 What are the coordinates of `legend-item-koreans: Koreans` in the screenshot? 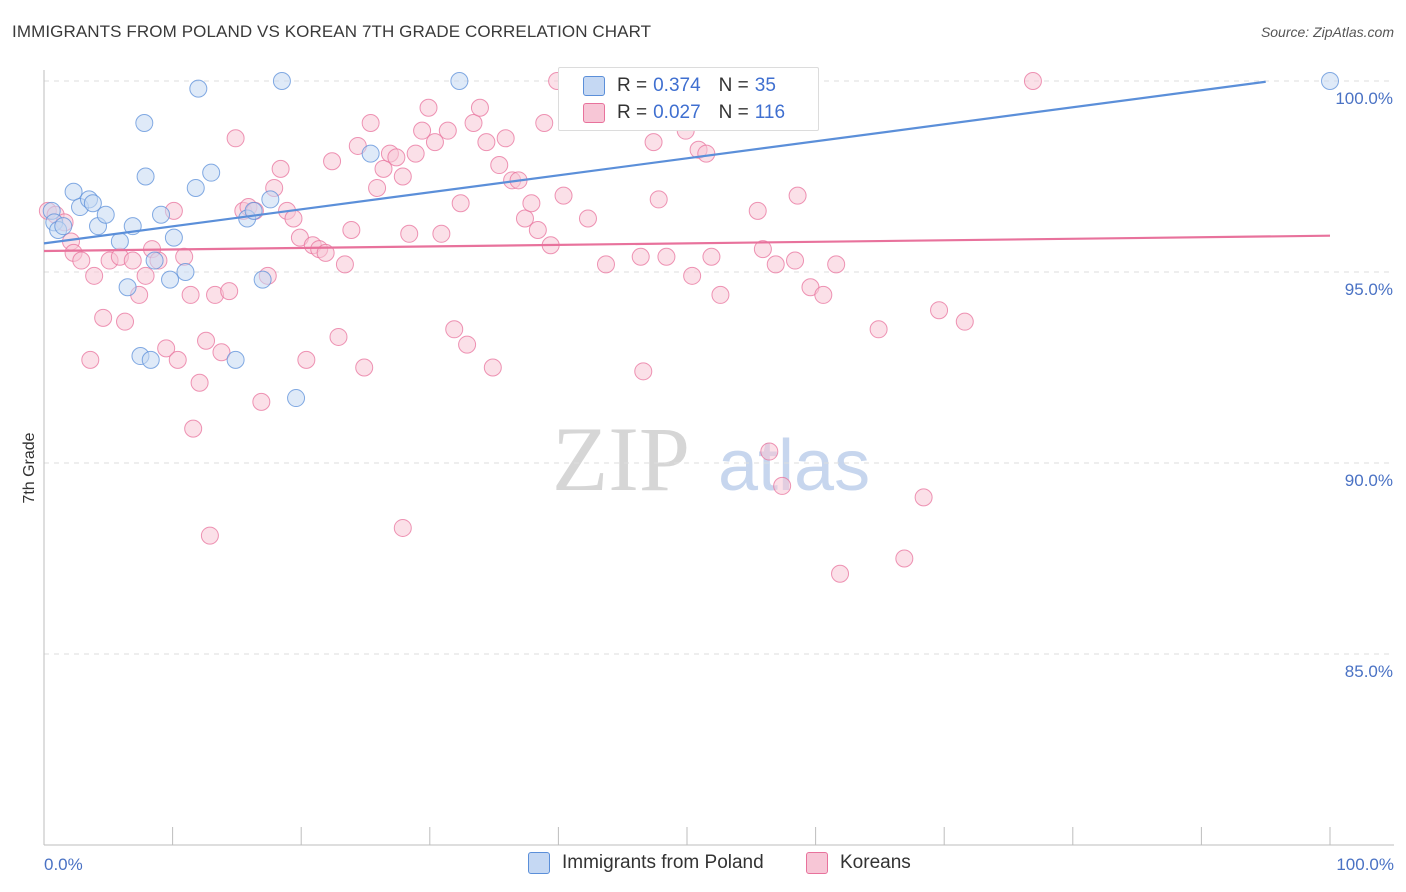 It's located at (858, 863).